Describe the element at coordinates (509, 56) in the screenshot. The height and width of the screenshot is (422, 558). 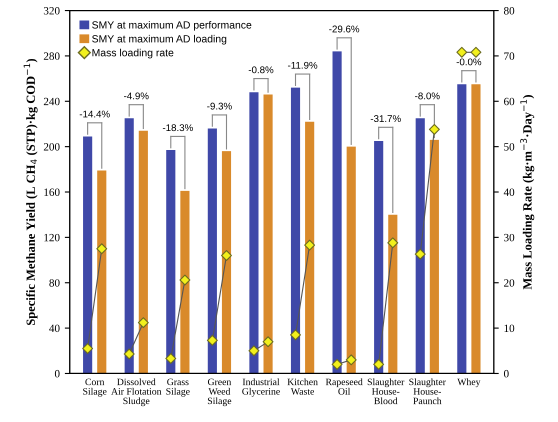
I see `y2-tick-label: 70` at that location.